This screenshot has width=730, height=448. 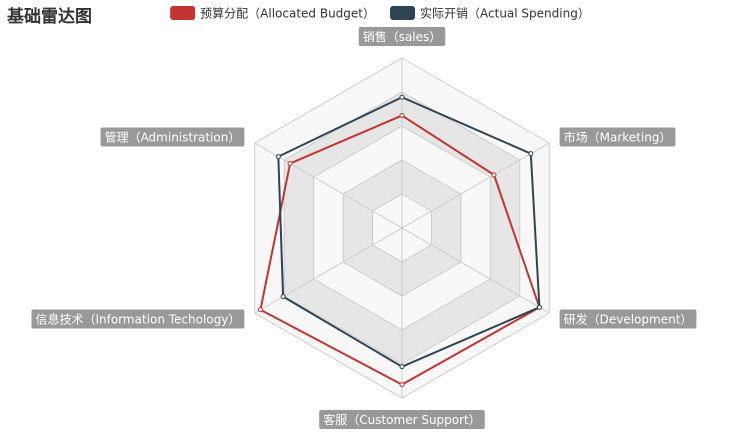 I want to click on indicator-label-1: 市场（Marketing）, so click(x=617, y=137).